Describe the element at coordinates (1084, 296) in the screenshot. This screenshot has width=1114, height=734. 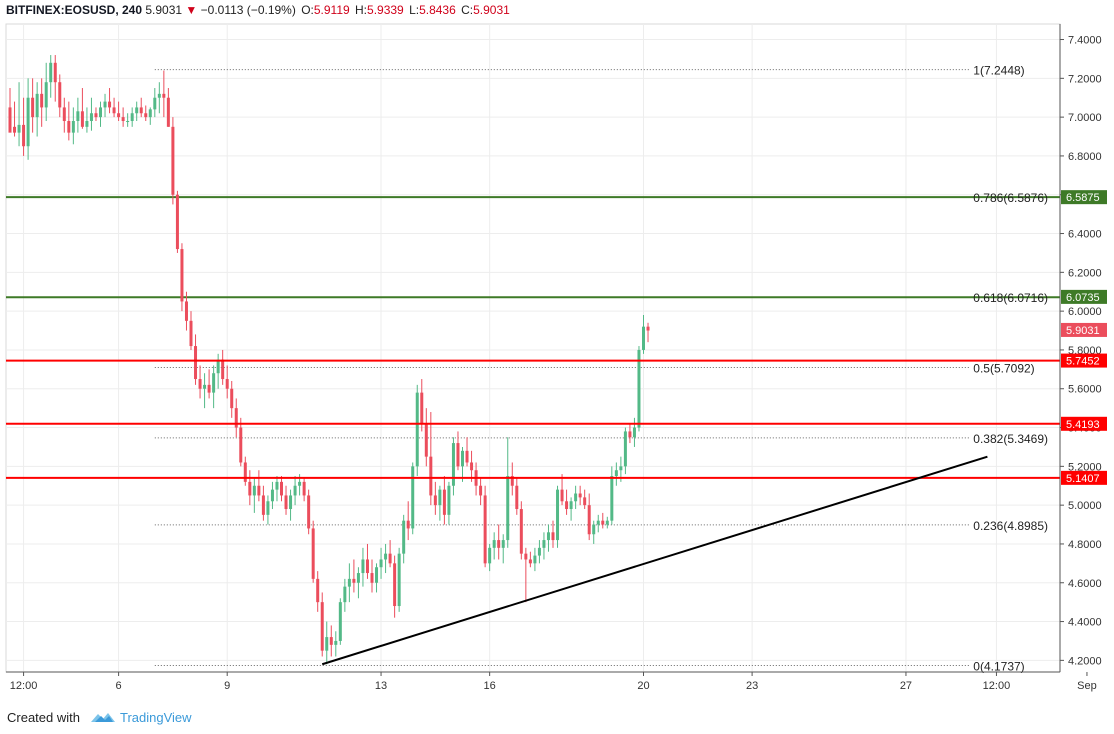
I see `price-tag: 6.0735` at that location.